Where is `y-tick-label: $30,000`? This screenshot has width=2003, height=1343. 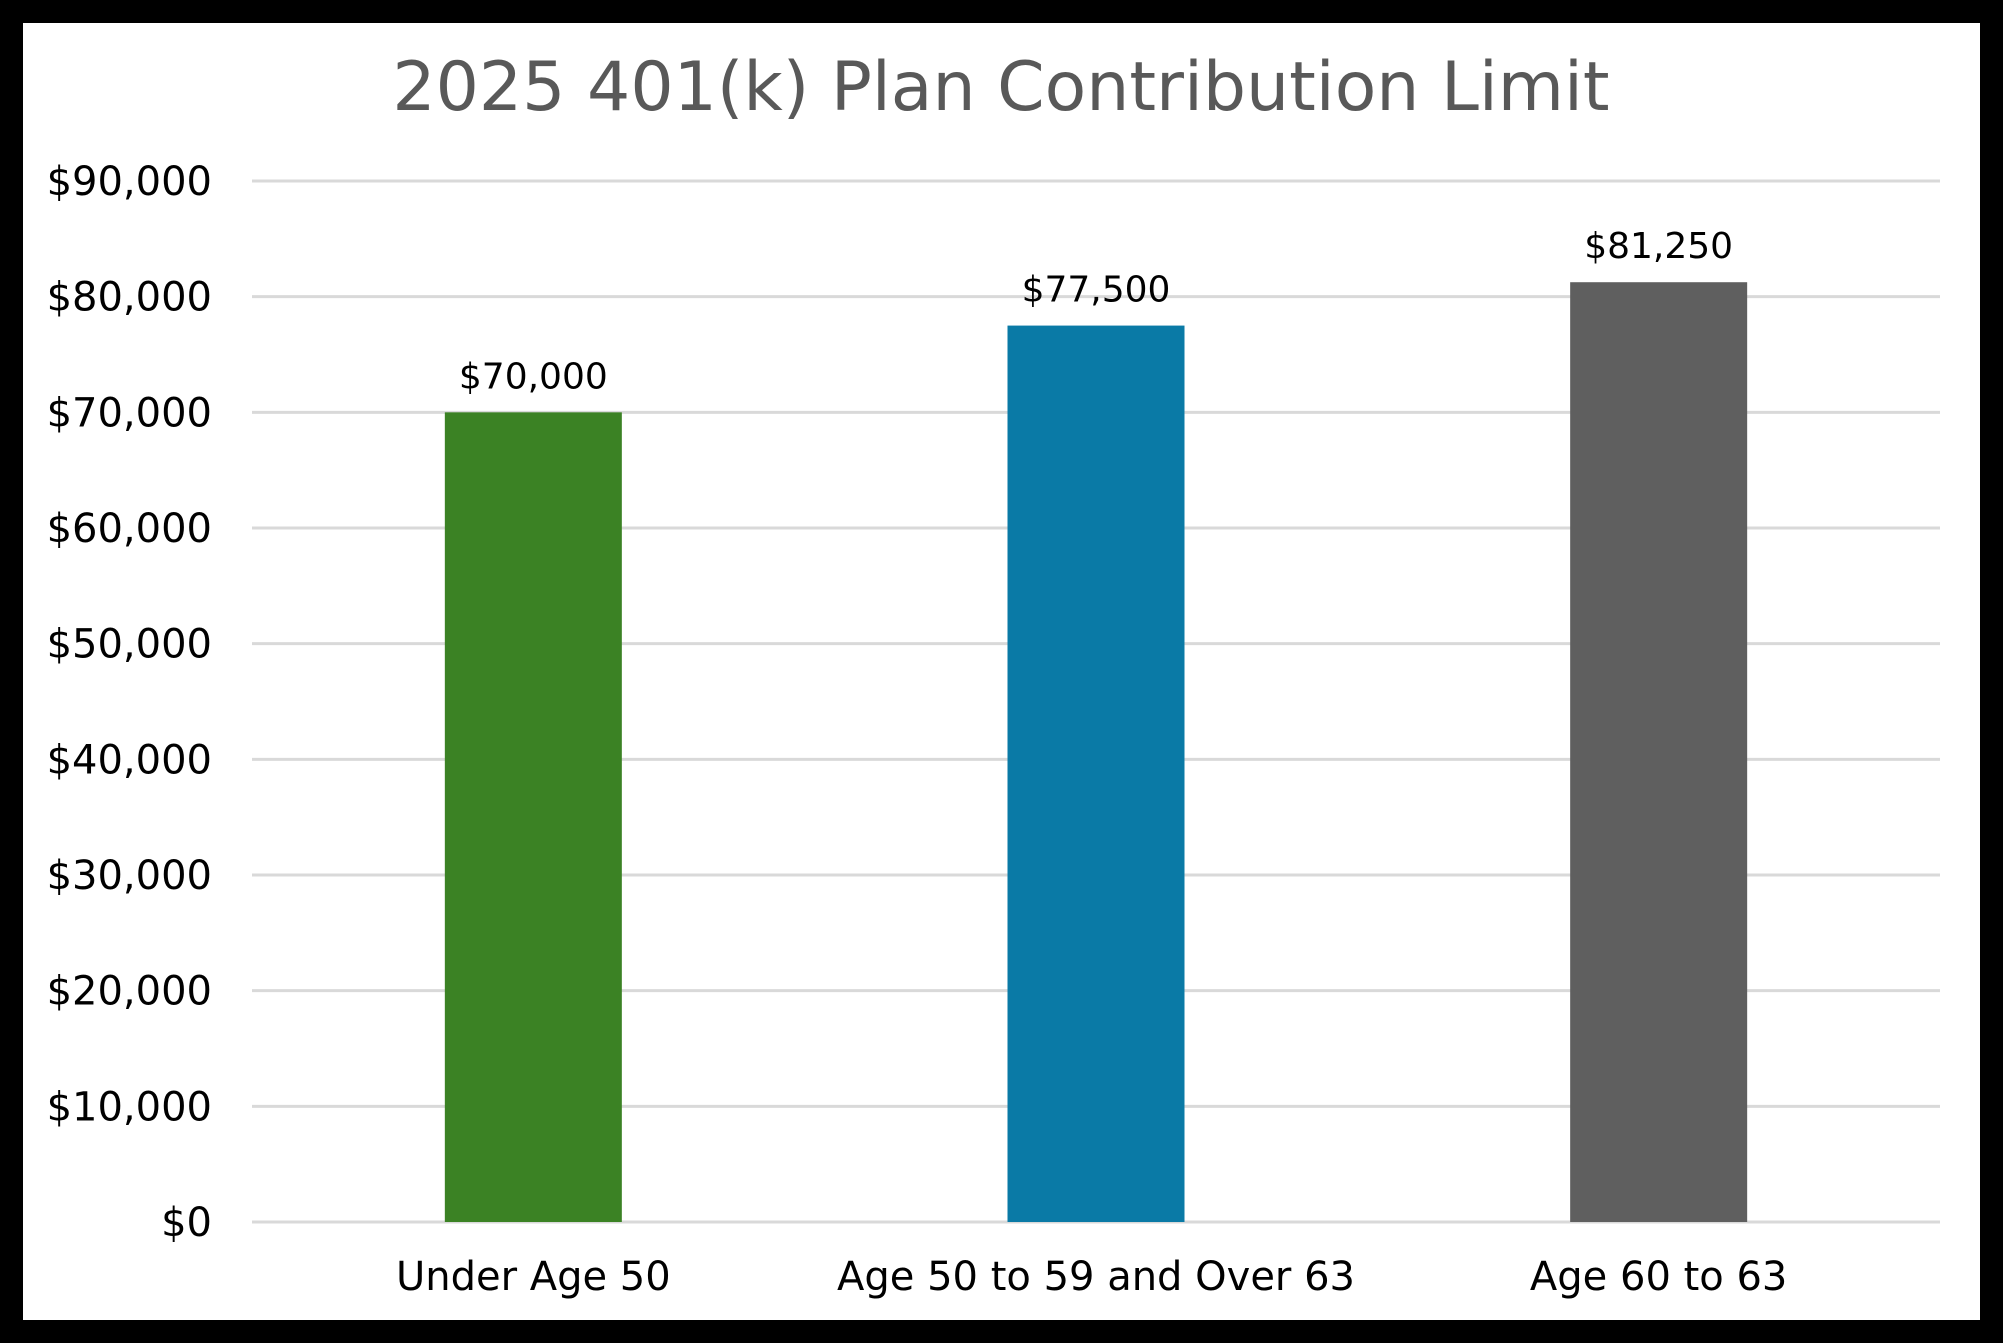
y-tick-label: $30,000 is located at coordinates (129, 876).